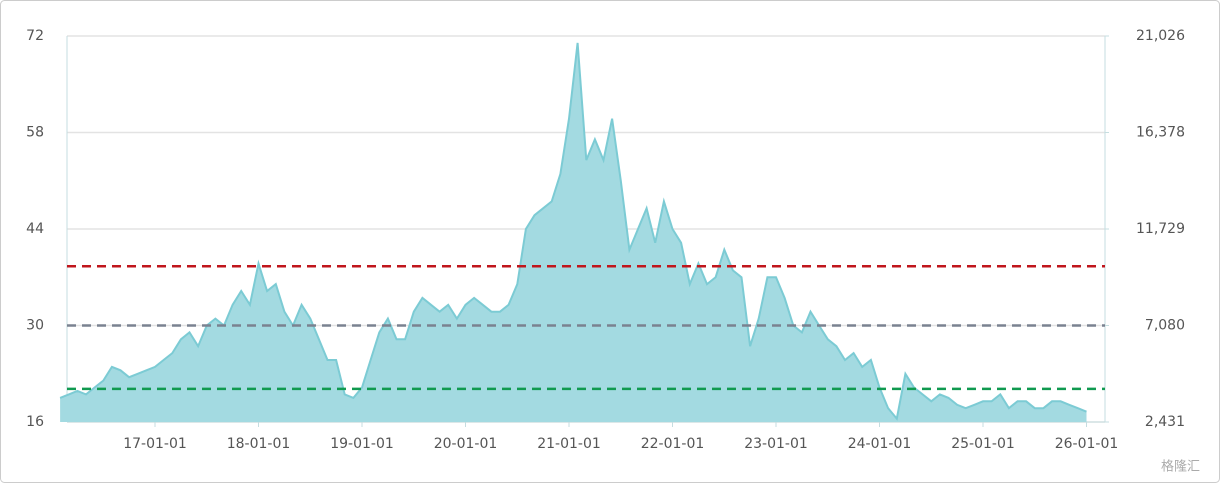 The height and width of the screenshot is (483, 1220). Describe the element at coordinates (1165, 422) in the screenshot. I see `y2-tick-label: 2,431` at that location.